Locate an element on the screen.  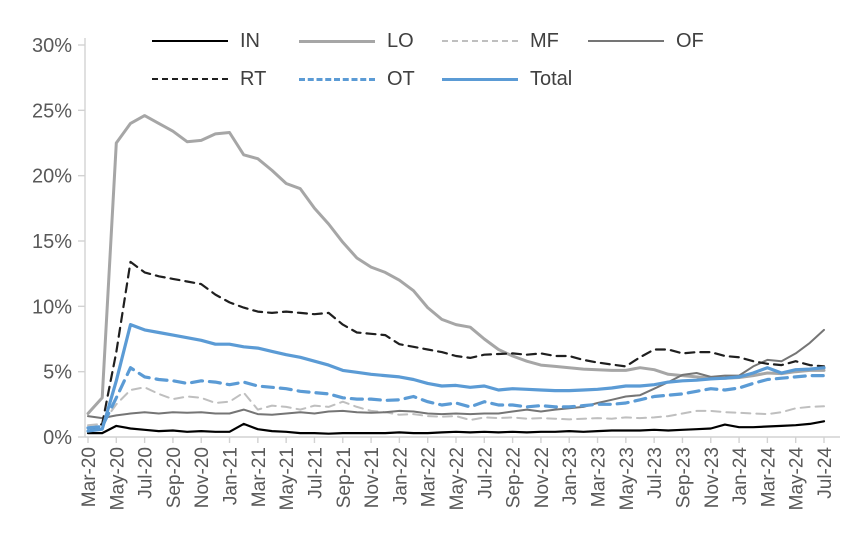
x-axis-tick-label: Sep-21 is located at coordinates (344, 477).